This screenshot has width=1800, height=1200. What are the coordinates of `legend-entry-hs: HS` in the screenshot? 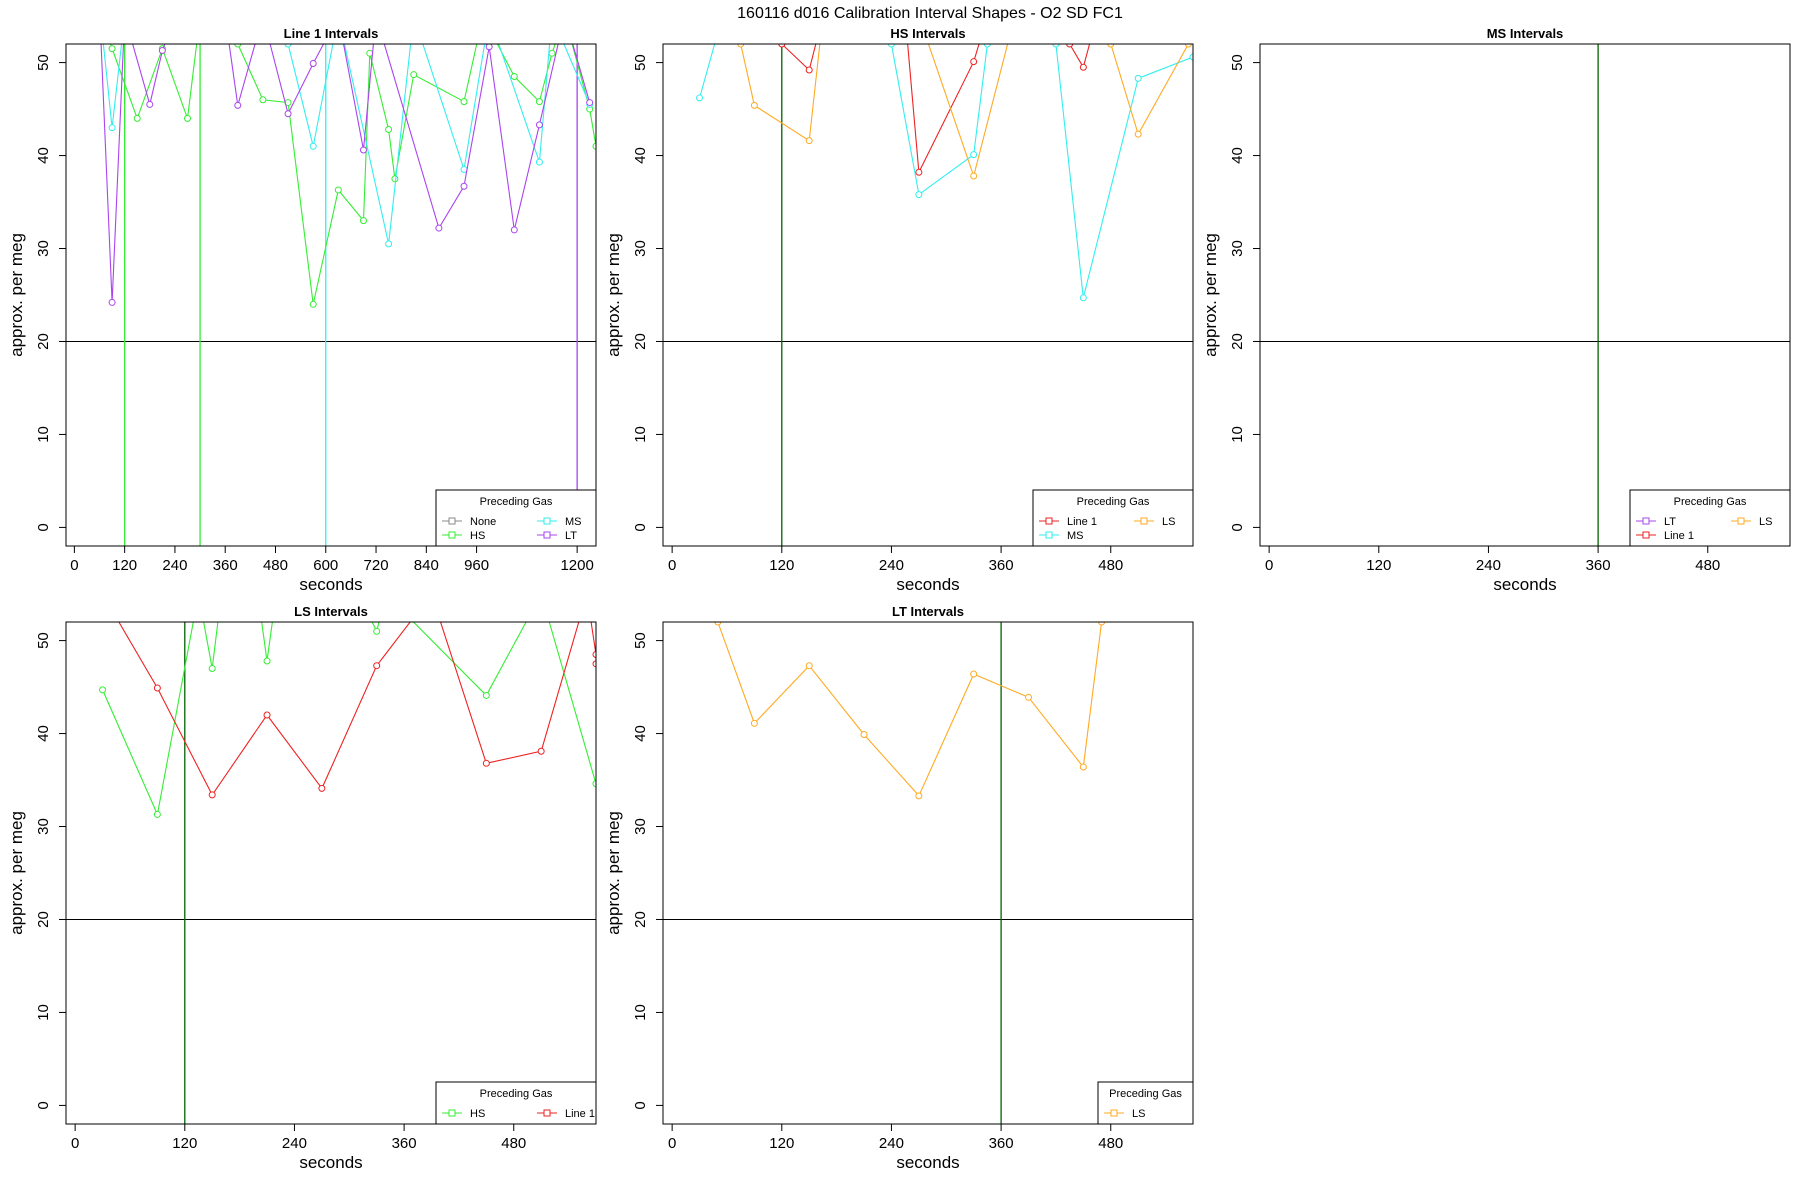 It's located at (463, 536).